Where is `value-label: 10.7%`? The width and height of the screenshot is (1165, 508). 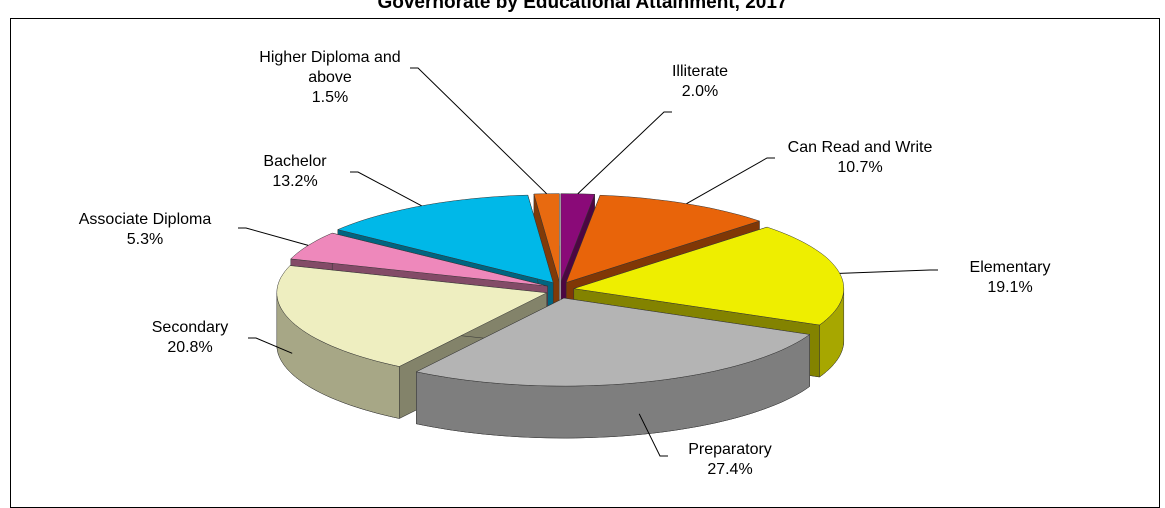
value-label: 10.7% is located at coordinates (860, 167).